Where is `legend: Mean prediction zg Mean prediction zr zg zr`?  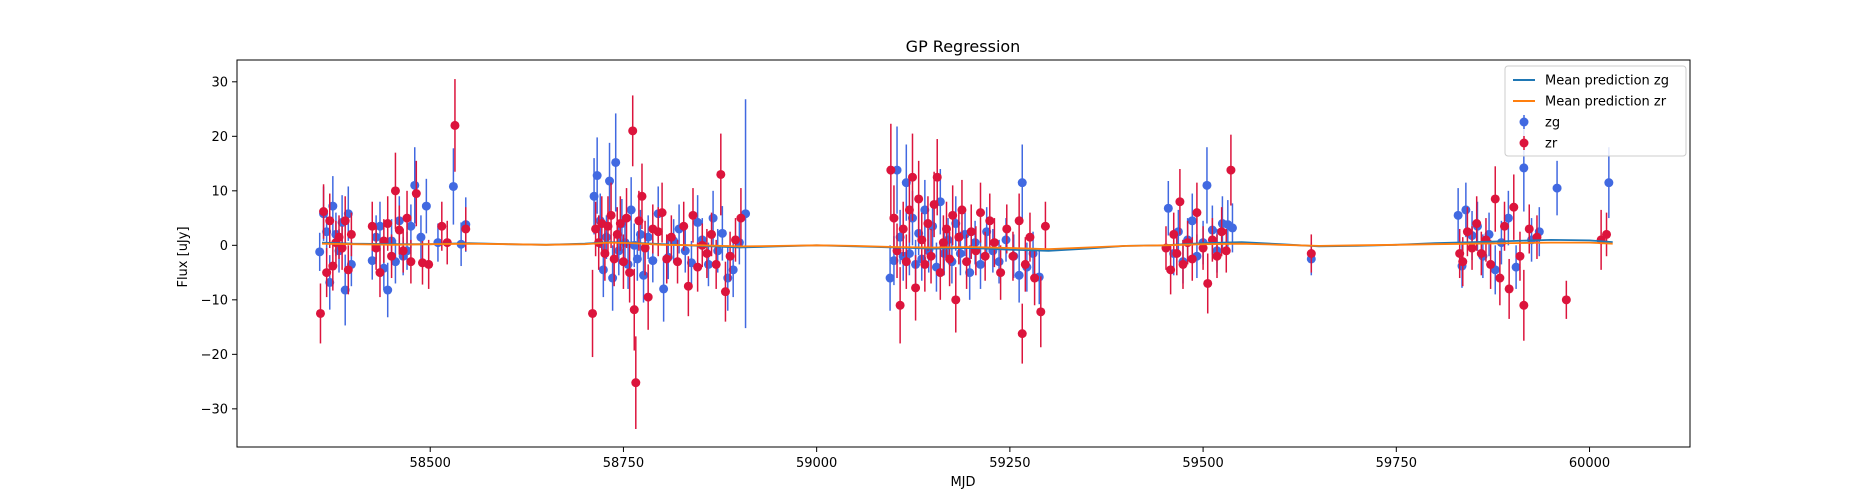
legend: Mean prediction zg Mean prediction zr zg zr is located at coordinates (1595, 111).